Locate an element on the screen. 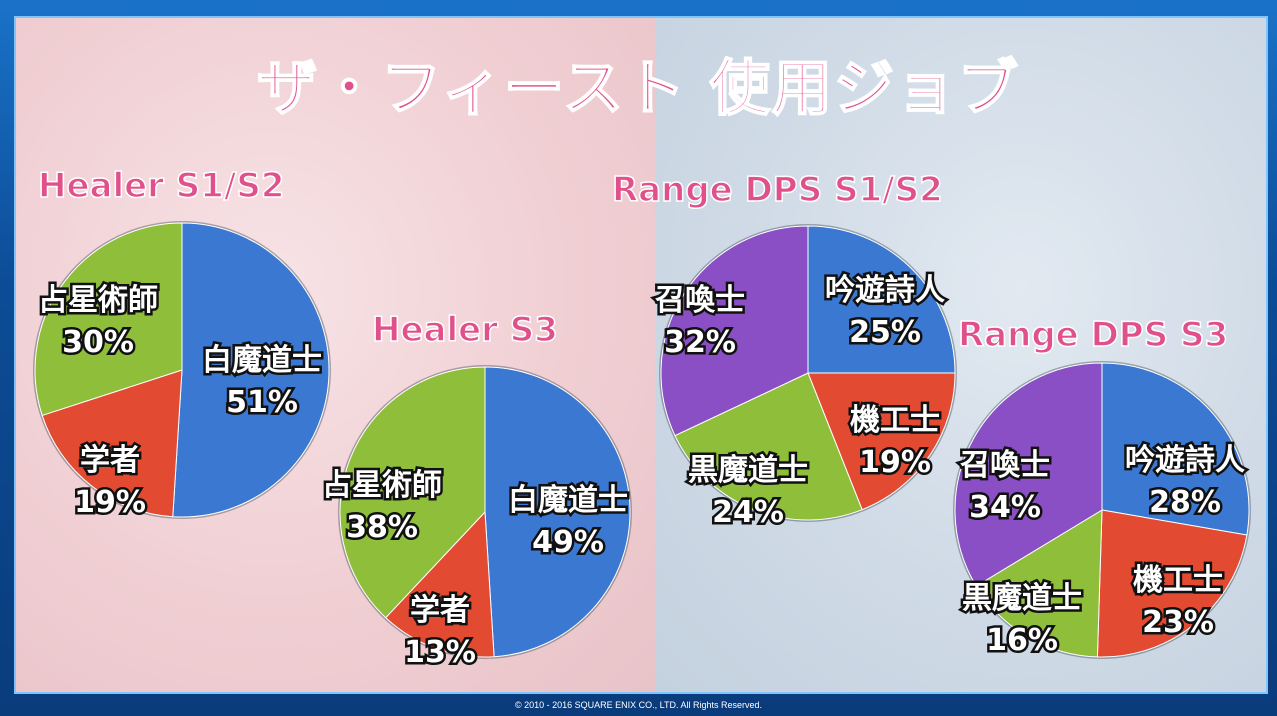 This screenshot has height=716, width=1277. slice-percent: 51% is located at coordinates (262, 402).